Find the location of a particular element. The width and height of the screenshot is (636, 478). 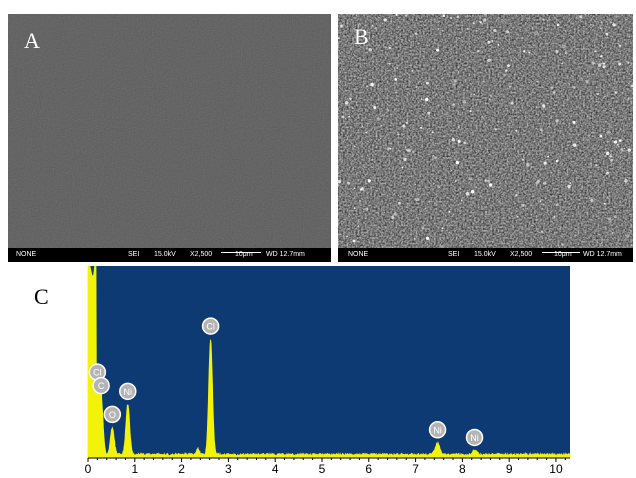

panel-label-b: B is located at coordinates (361, 36).